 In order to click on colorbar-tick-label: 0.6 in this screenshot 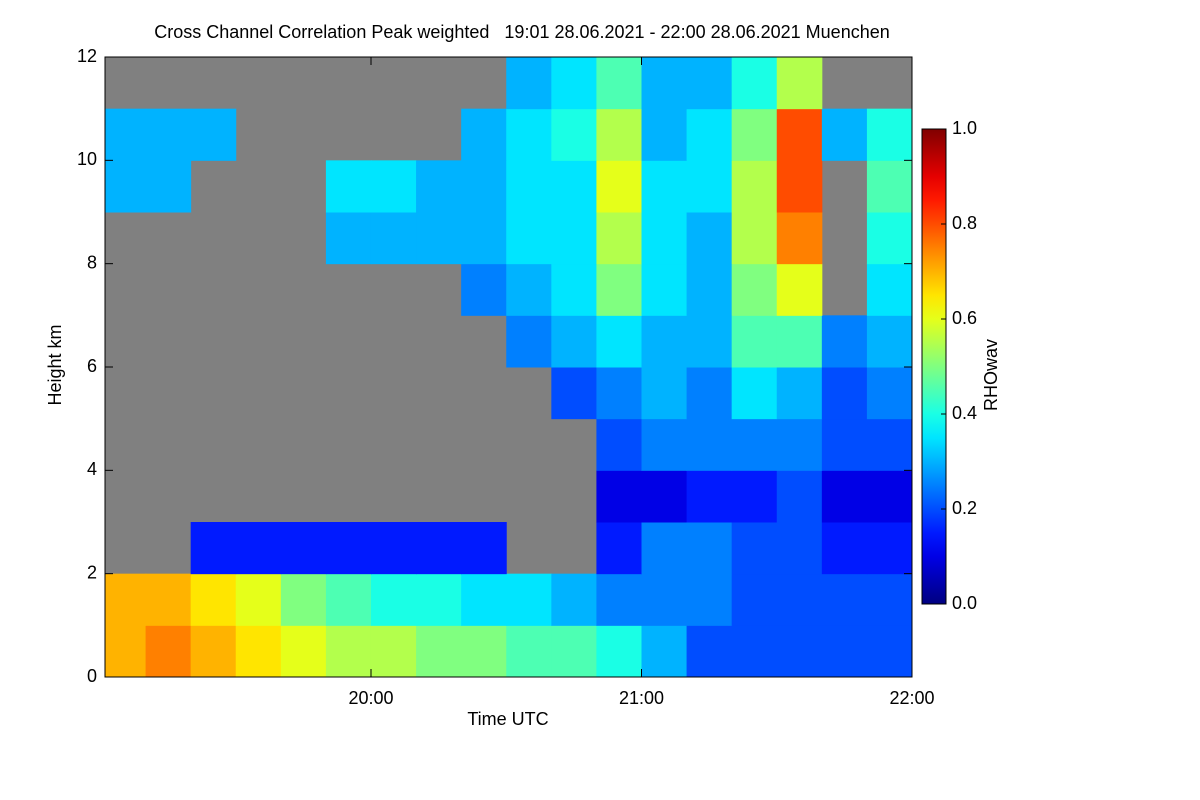, I will do `click(964, 318)`.